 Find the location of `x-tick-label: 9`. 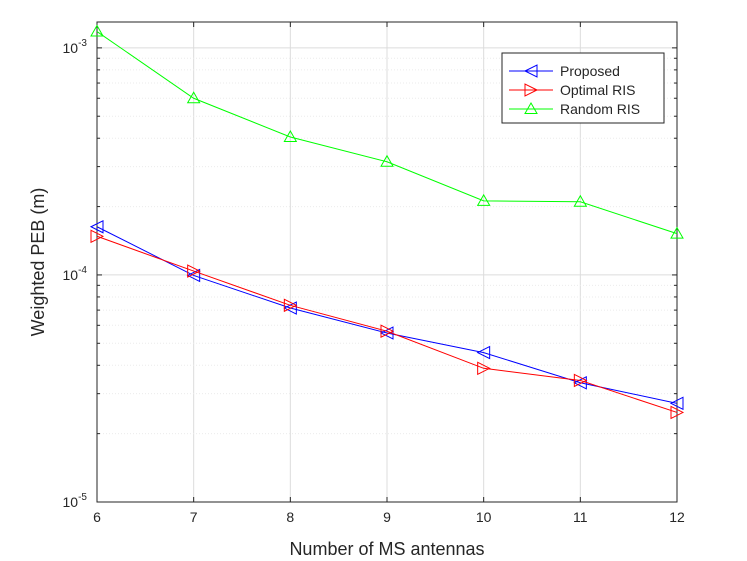

x-tick-label: 9 is located at coordinates (387, 517).